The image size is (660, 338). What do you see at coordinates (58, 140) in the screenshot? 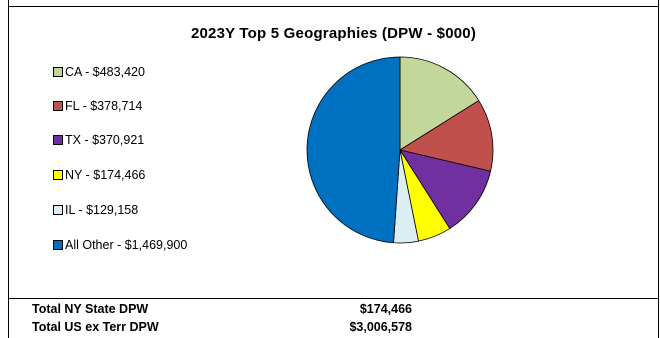
I see `legend-swatch-tx` at bounding box center [58, 140].